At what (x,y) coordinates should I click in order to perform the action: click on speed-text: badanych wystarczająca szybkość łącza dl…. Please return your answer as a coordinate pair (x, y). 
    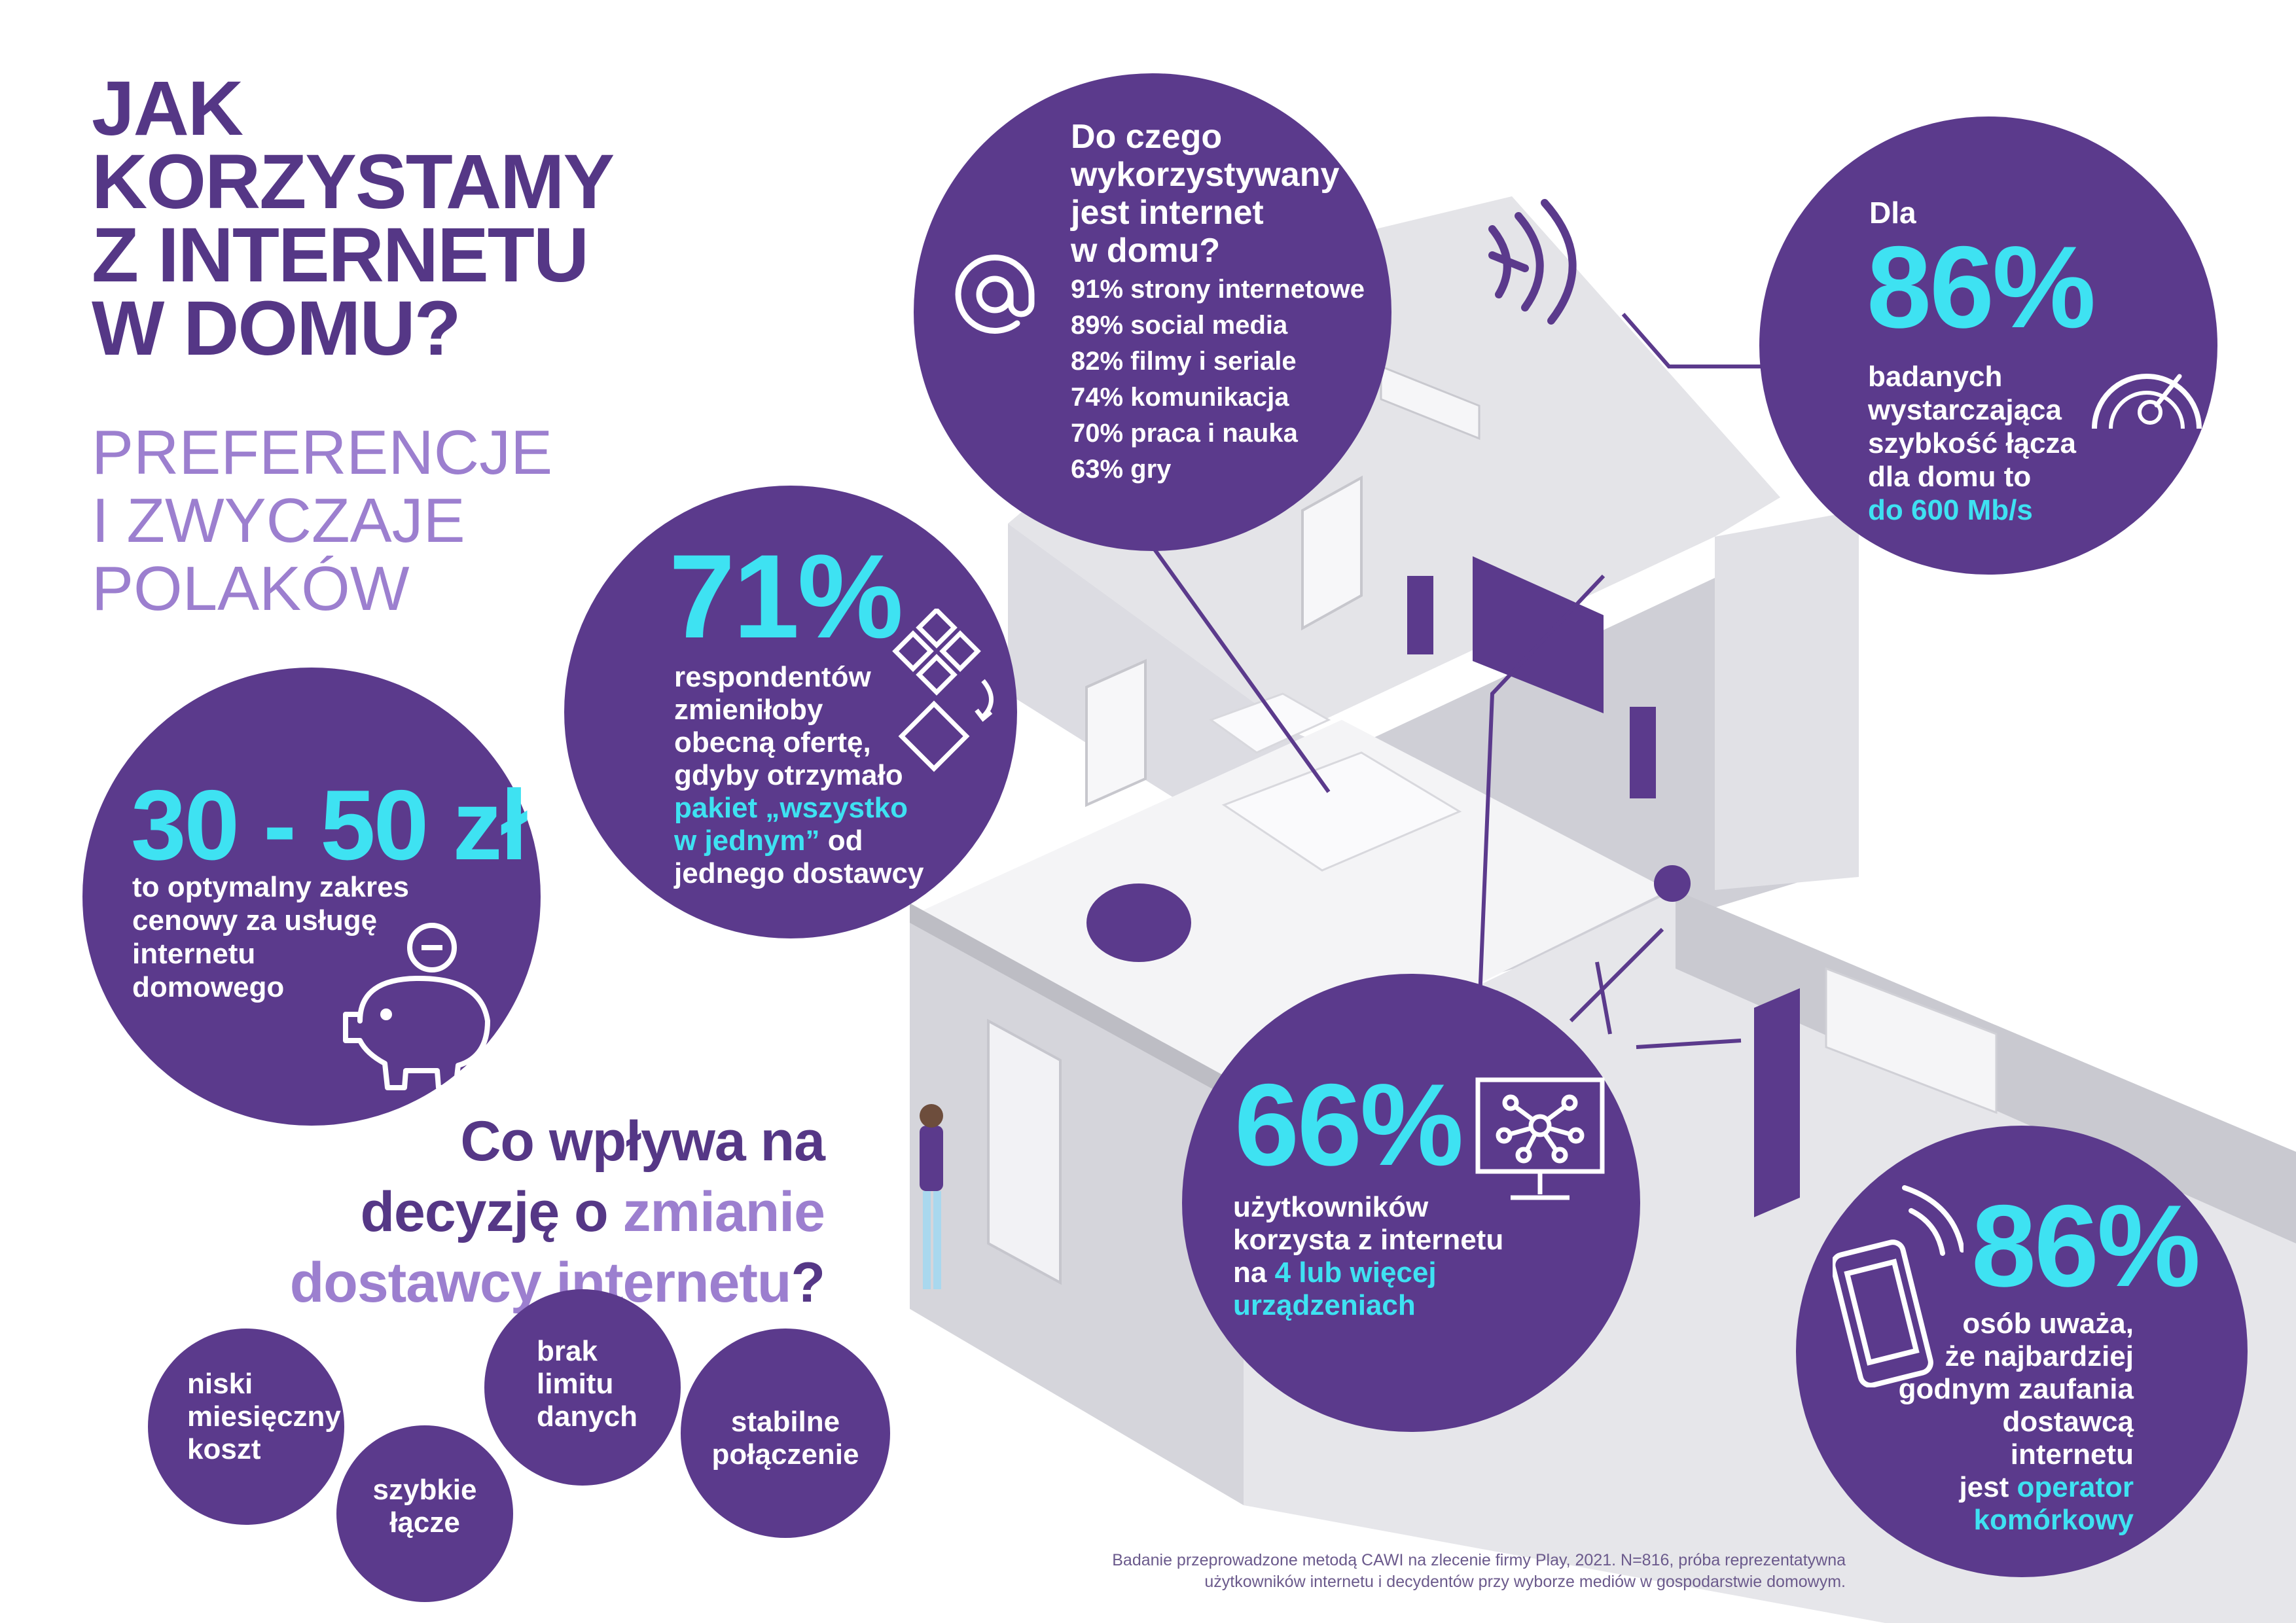
    Looking at the image, I should click on (1986, 444).